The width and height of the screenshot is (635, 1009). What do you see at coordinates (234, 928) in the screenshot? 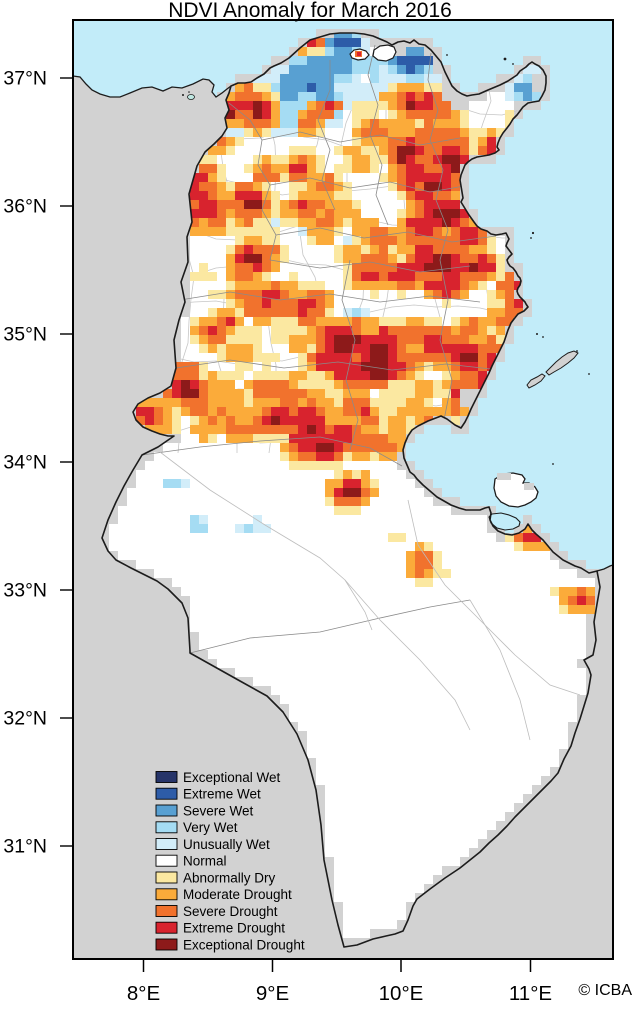
I see `svg-text: Extreme Drought` at bounding box center [234, 928].